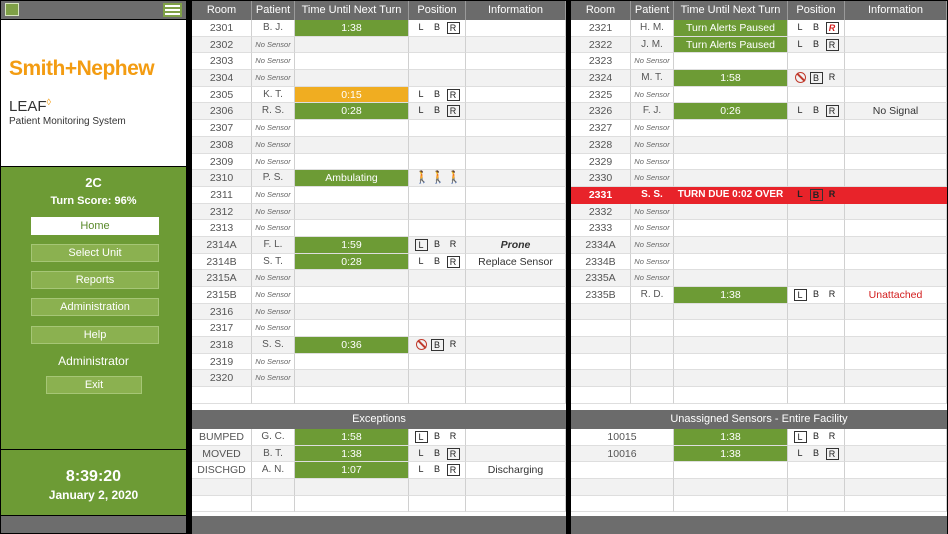  Describe the element at coordinates (379, 471) in the screenshot. I see `table-row: DISCHGD A. N. 1:07 L B R Discharging` at that location.